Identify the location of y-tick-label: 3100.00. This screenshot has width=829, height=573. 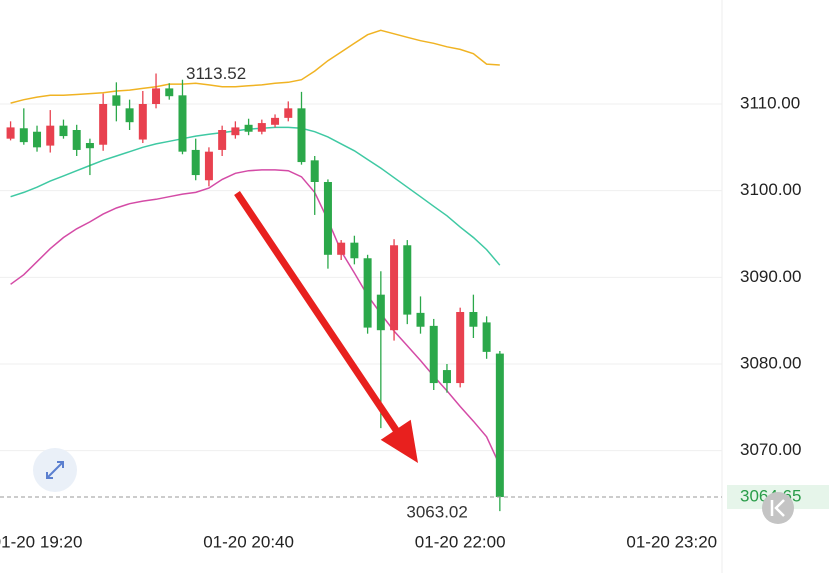
(770, 189).